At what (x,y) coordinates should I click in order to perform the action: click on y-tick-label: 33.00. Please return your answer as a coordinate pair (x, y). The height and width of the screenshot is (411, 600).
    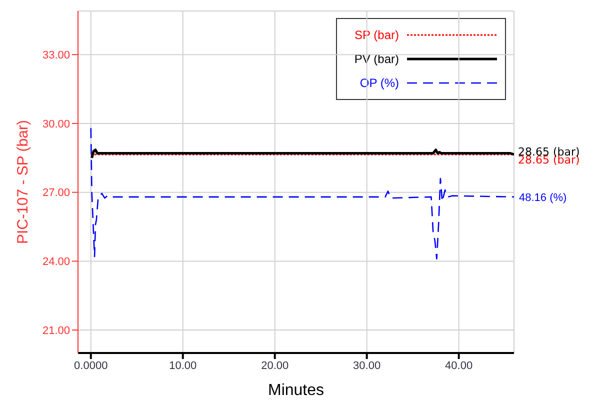
    Looking at the image, I should click on (56, 56).